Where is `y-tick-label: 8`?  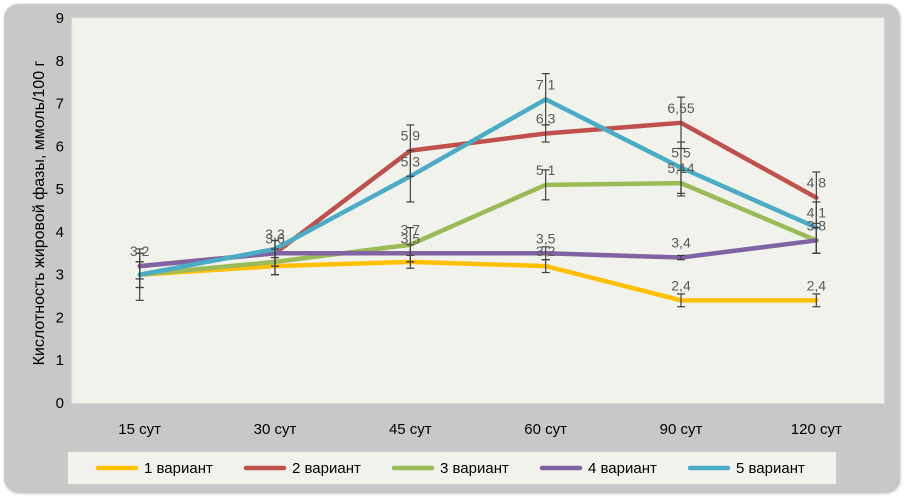
y-tick-label: 8 is located at coordinates (60, 61).